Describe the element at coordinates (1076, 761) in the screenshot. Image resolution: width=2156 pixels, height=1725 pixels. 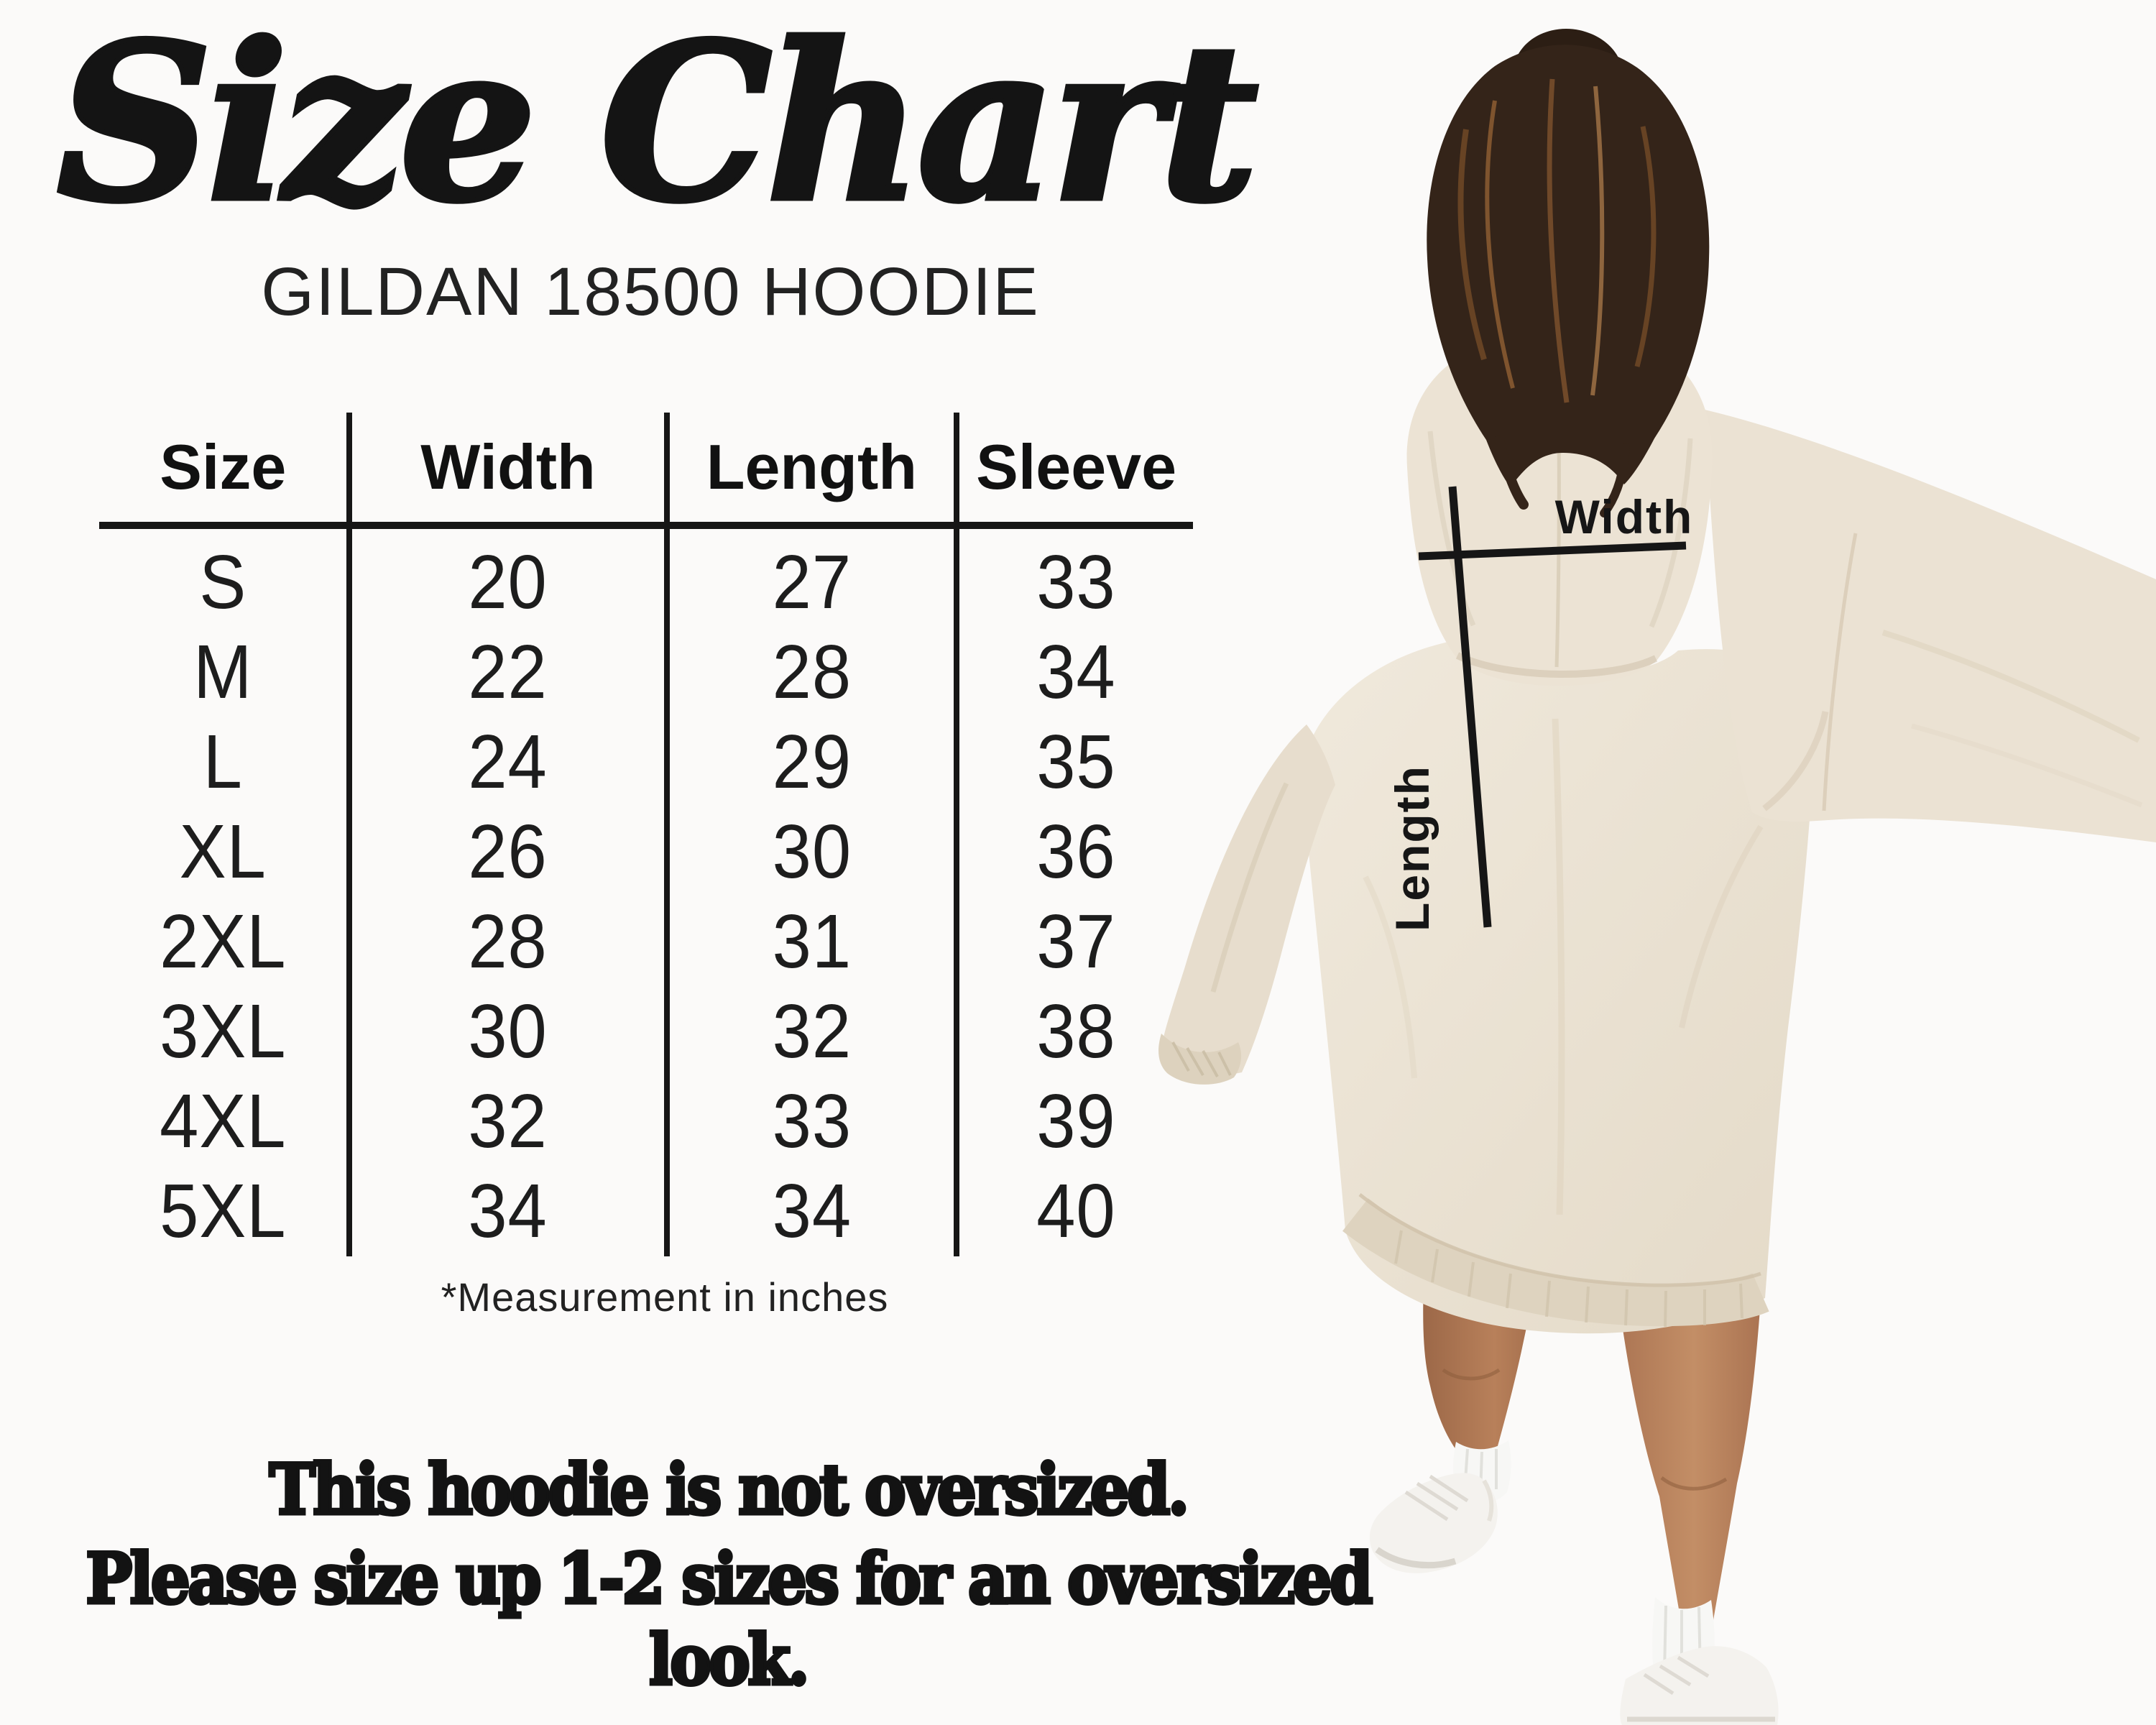
I see `cell-sleeve: 35` at that location.